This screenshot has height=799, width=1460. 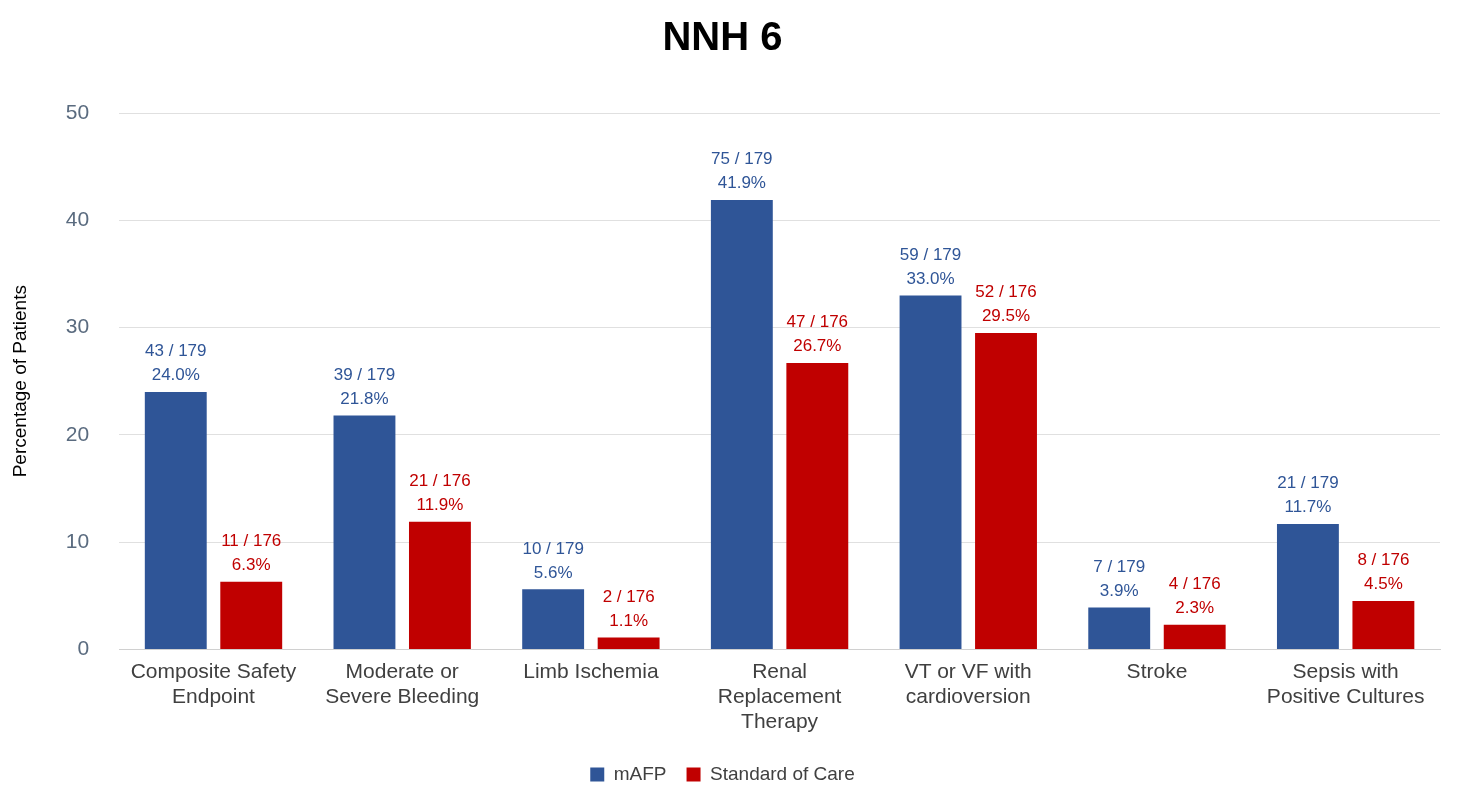 I want to click on y-tick-label: 10, so click(x=77, y=540).